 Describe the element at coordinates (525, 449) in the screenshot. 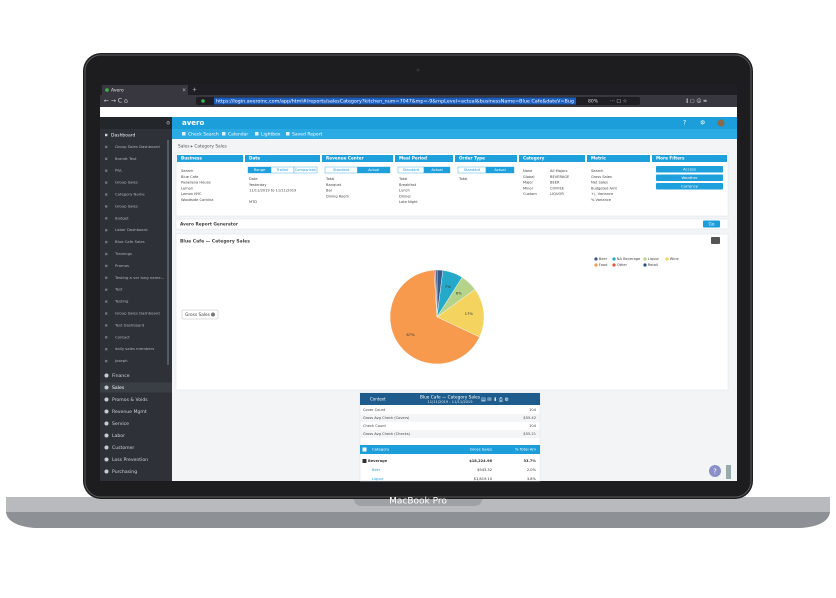

I see `column-header: % Total Am` at that location.